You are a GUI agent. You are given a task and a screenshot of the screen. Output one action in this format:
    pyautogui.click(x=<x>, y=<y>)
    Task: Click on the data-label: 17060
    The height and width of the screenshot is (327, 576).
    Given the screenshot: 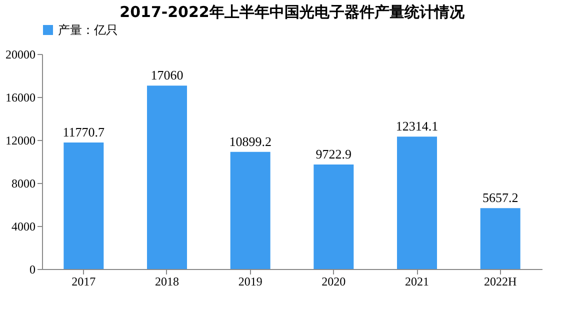 What is the action you would take?
    pyautogui.click(x=167, y=75)
    